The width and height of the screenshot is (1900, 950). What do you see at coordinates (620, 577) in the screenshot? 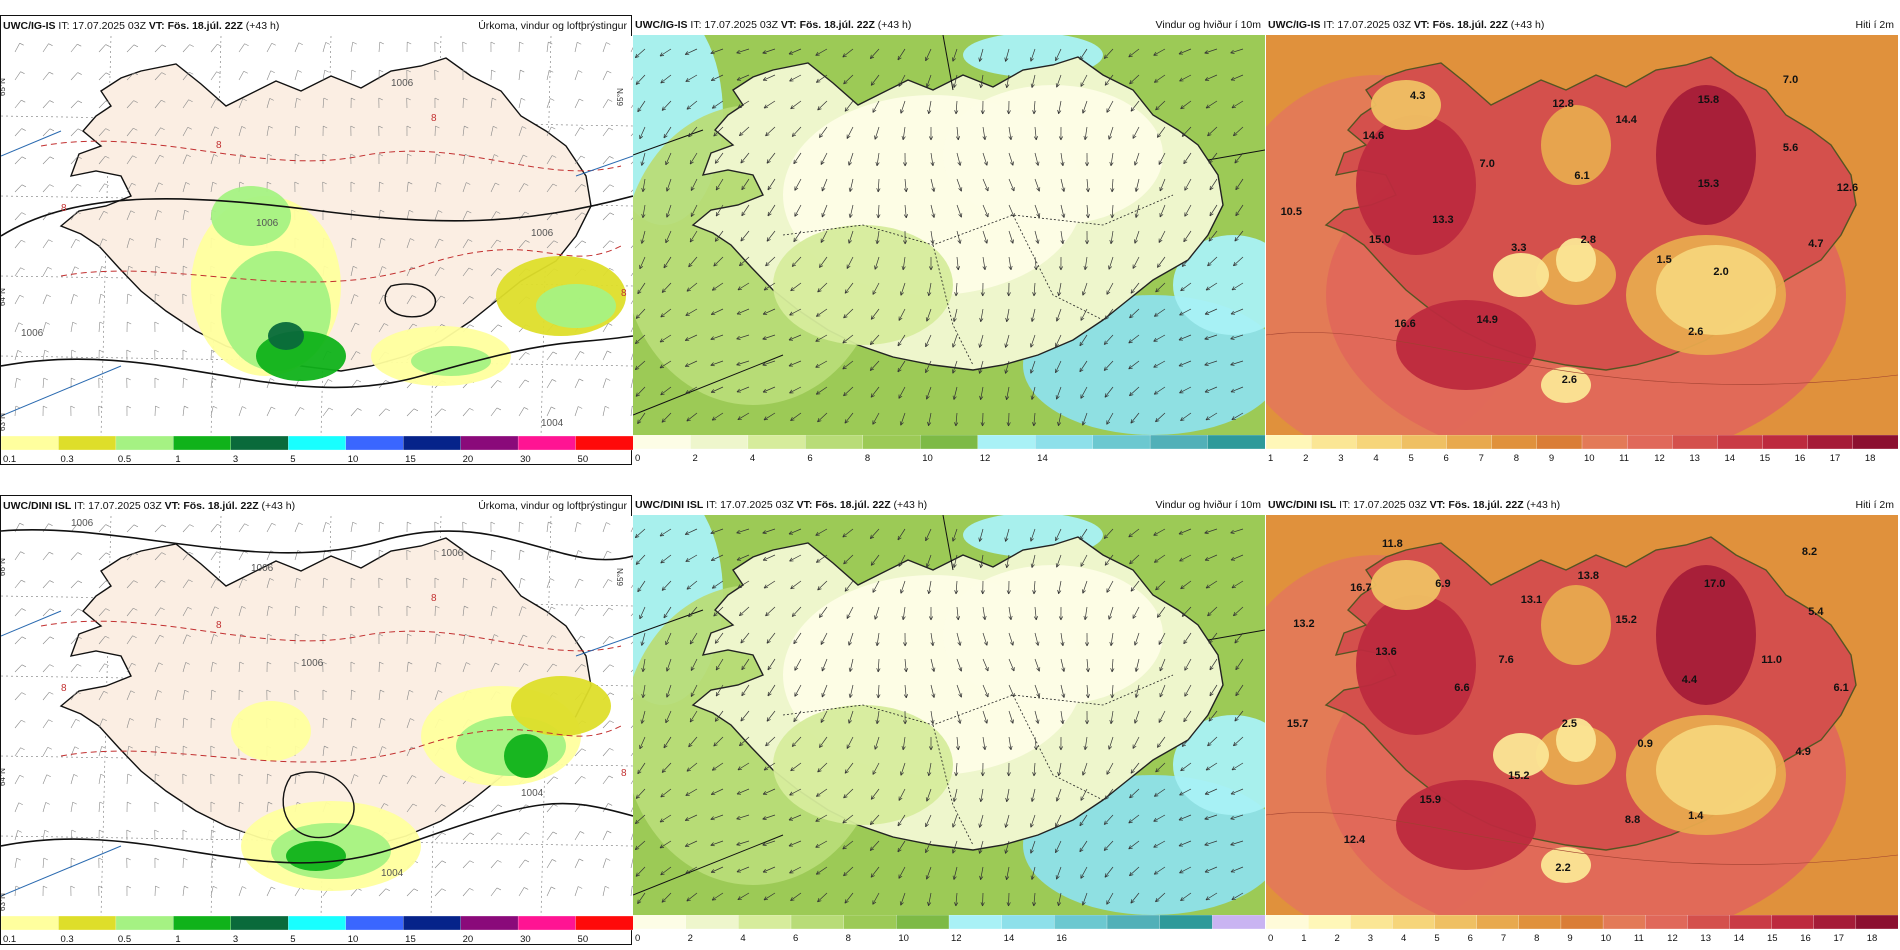
I see `grid-label: 65°N` at bounding box center [620, 577].